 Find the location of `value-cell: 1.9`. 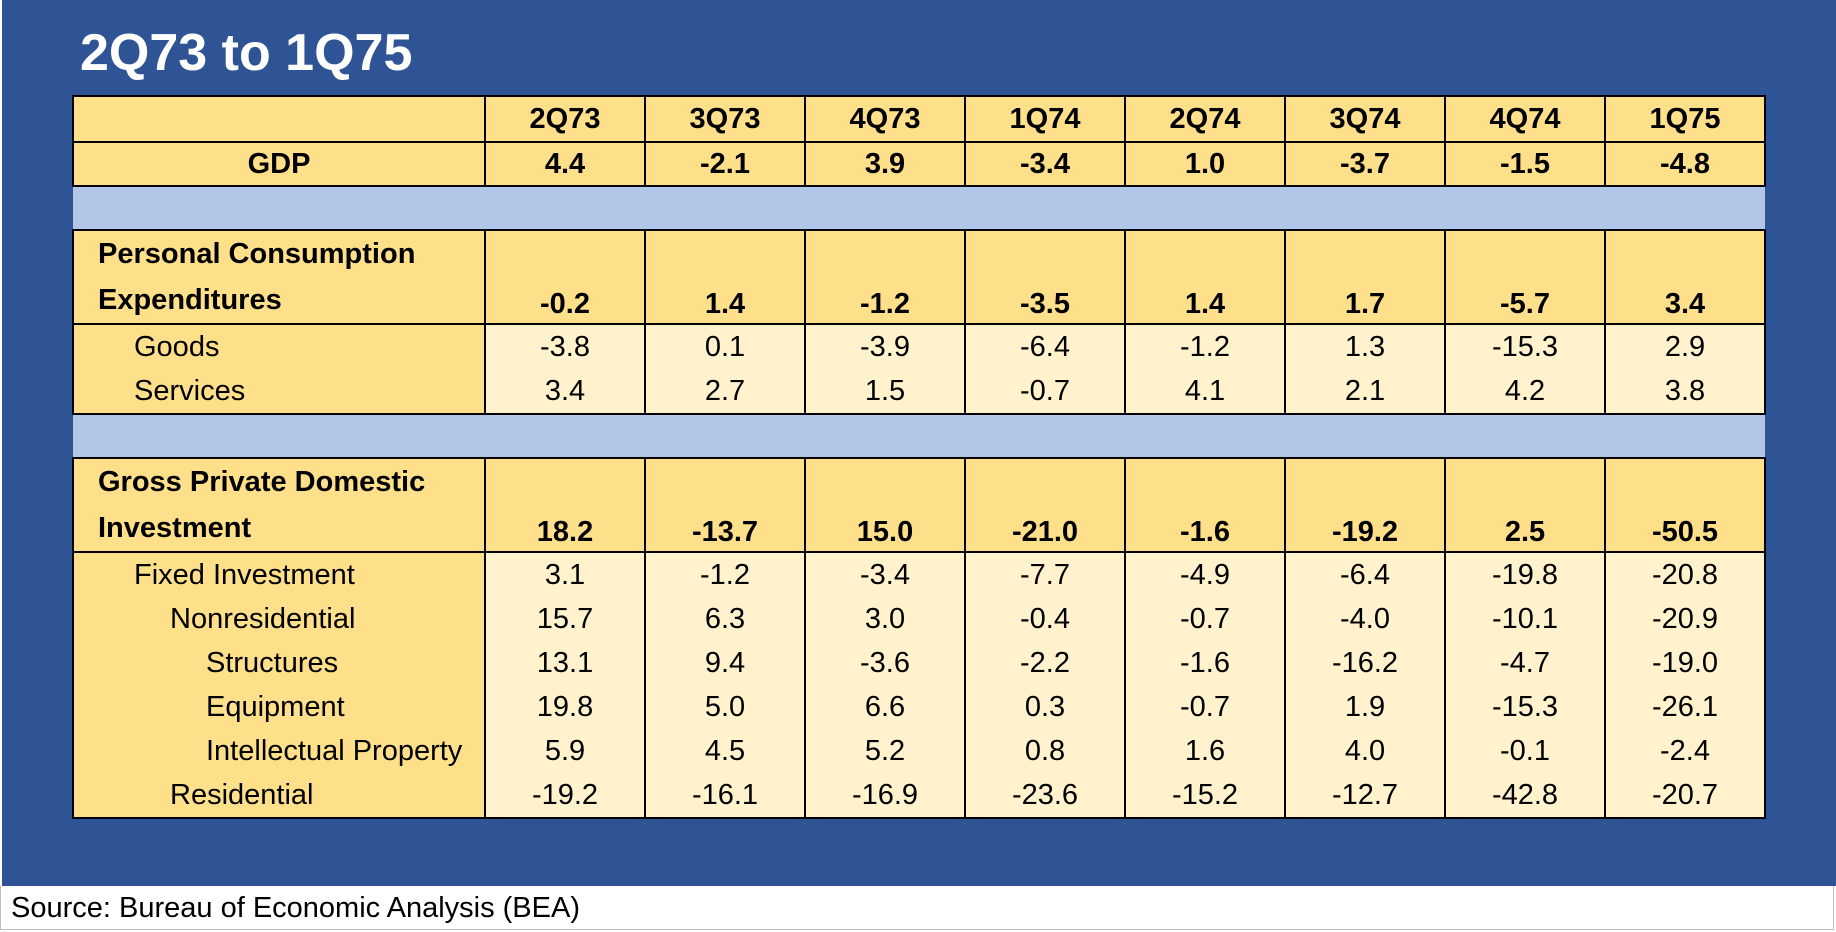

value-cell: 1.9 is located at coordinates (1365, 707).